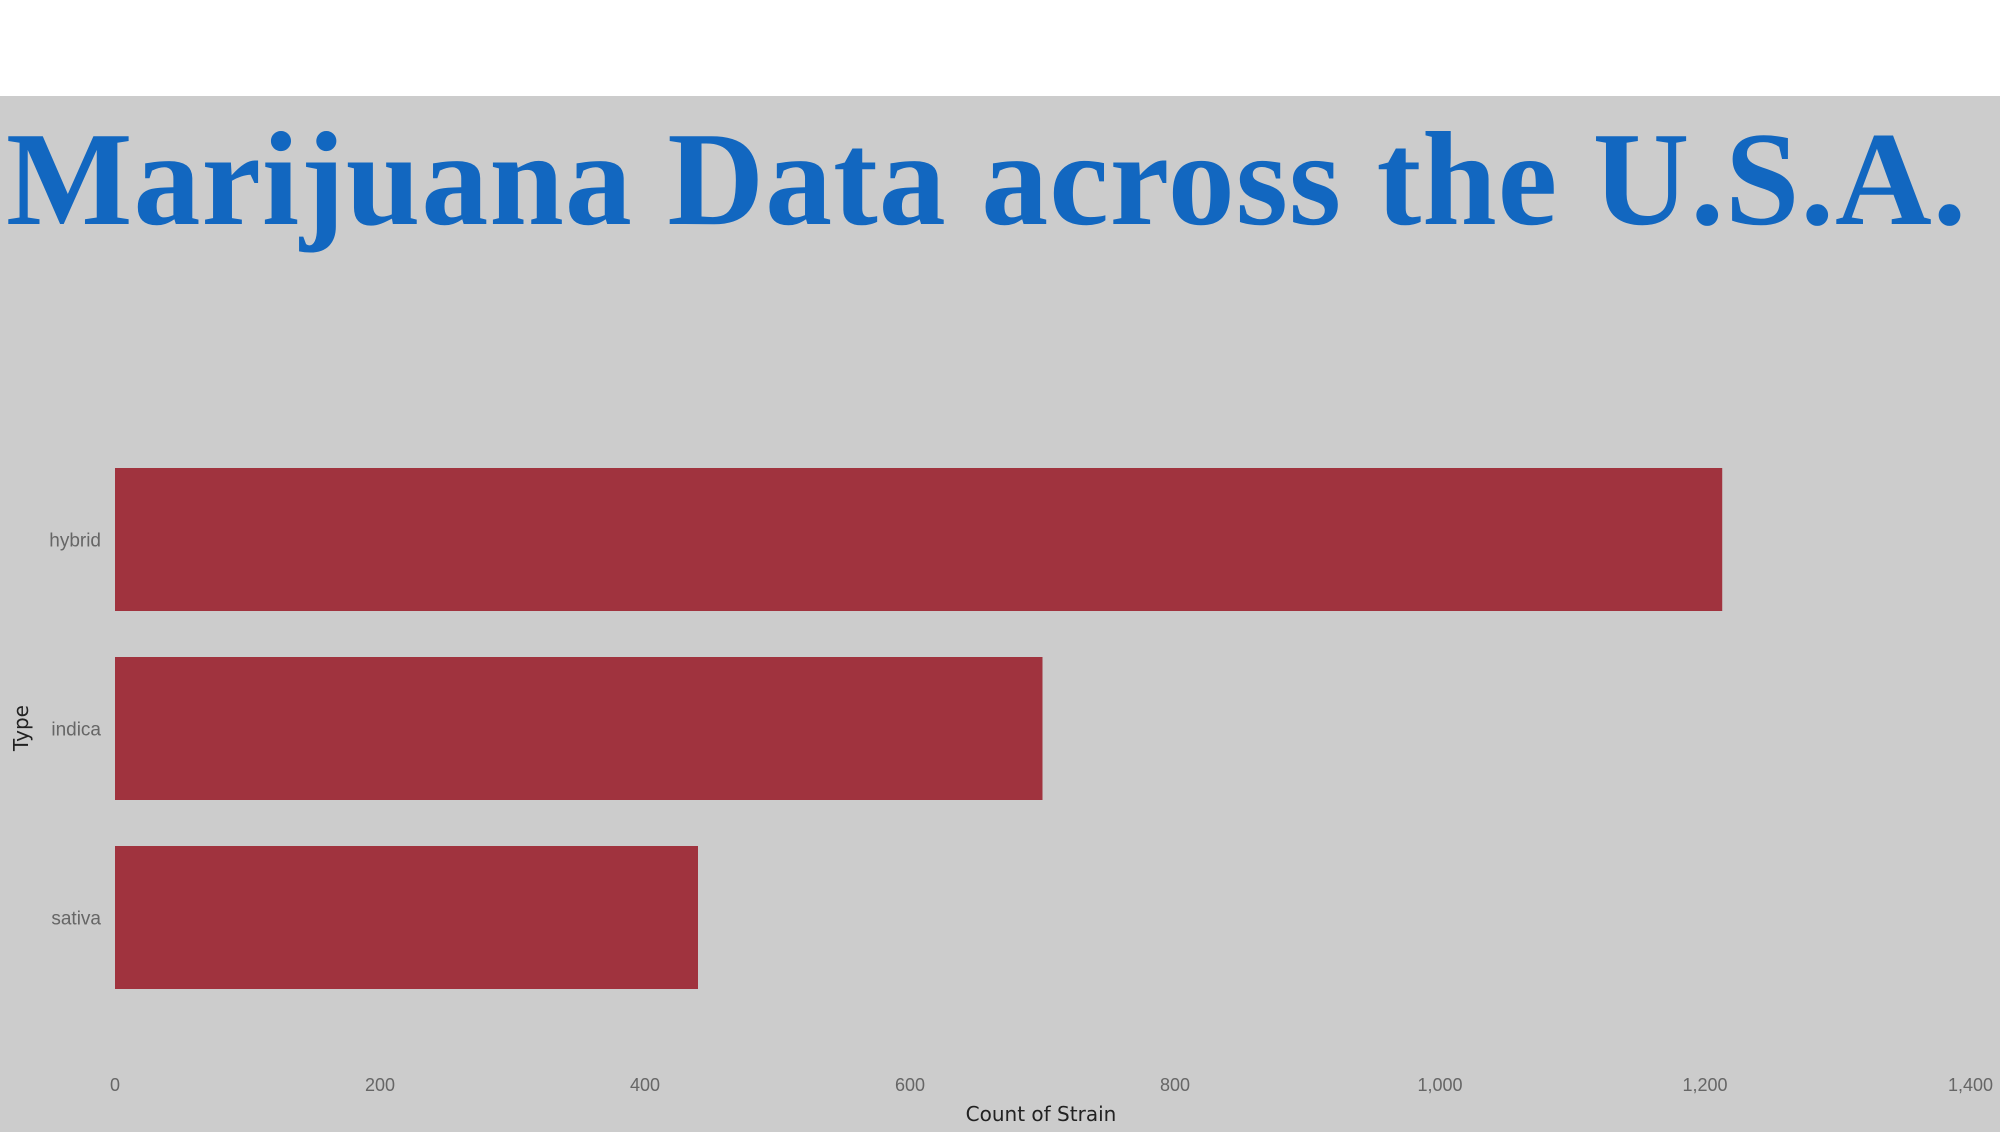 The width and height of the screenshot is (2000, 1140). Describe the element at coordinates (1000, 48) in the screenshot. I see `top-strip` at that location.